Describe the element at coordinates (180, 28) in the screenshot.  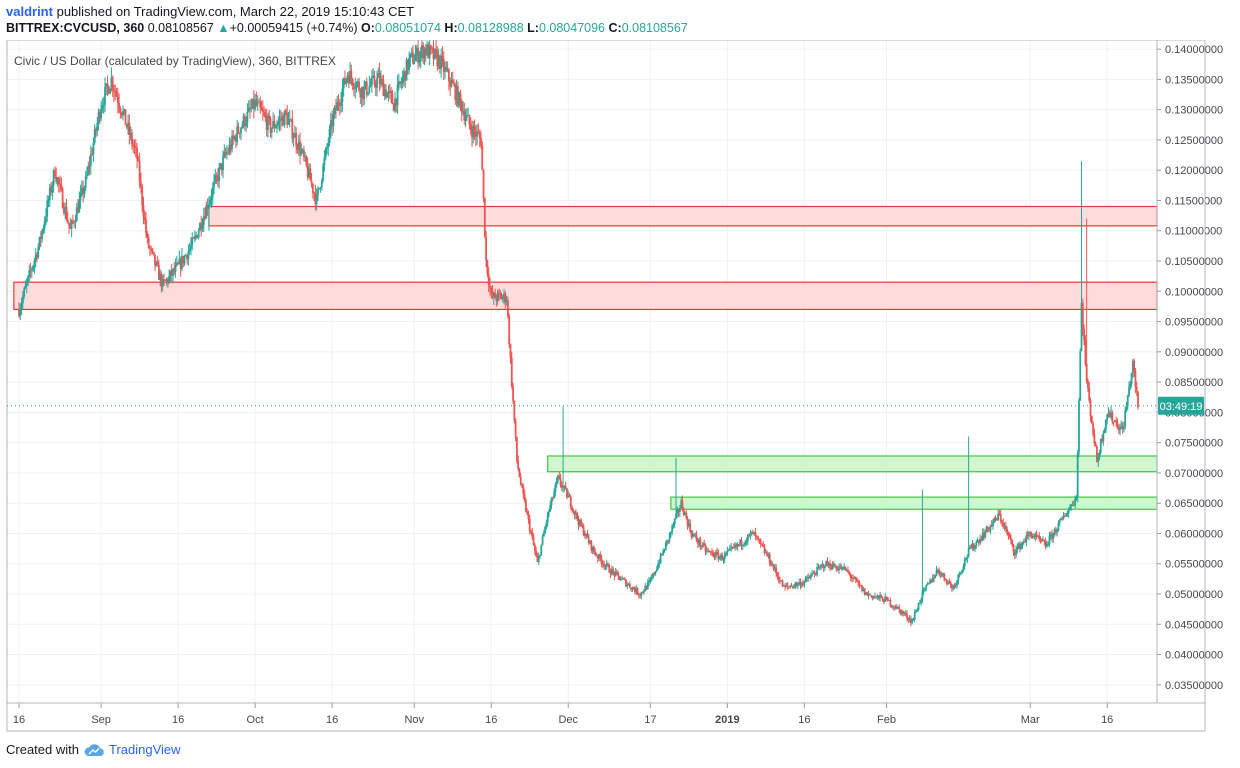
I see `last-price: 0.08108567` at that location.